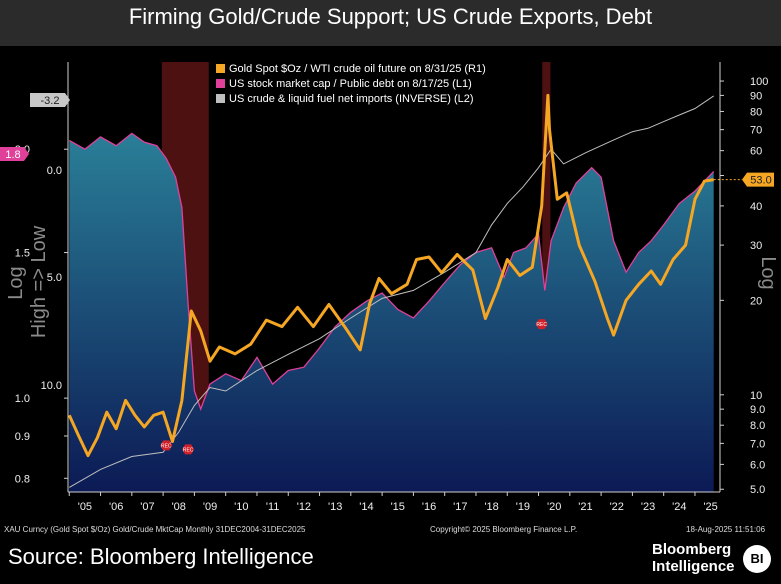 The width and height of the screenshot is (781, 584). Describe the element at coordinates (147, 507) in the screenshot. I see `x-tick-label: '07` at that location.